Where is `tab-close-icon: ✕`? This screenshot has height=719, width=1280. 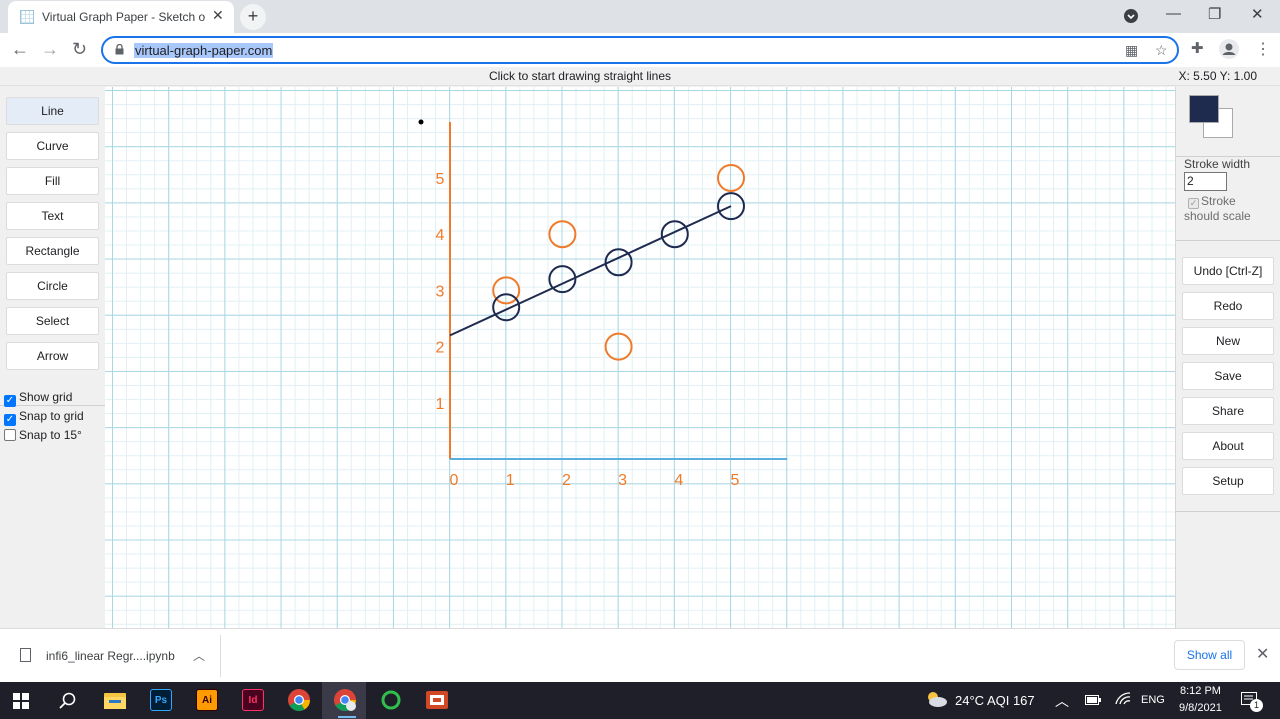
tab-close-icon: ✕ is located at coordinates (218, 15).